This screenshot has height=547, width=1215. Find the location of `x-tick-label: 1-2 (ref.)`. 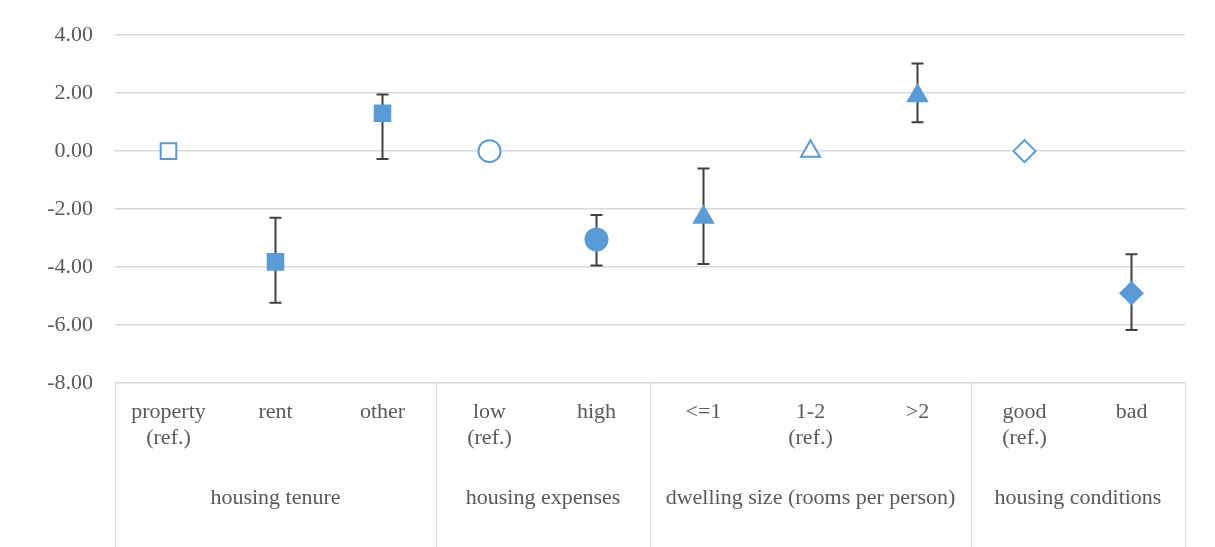

x-tick-label: 1-2 (ref.) is located at coordinates (810, 423).